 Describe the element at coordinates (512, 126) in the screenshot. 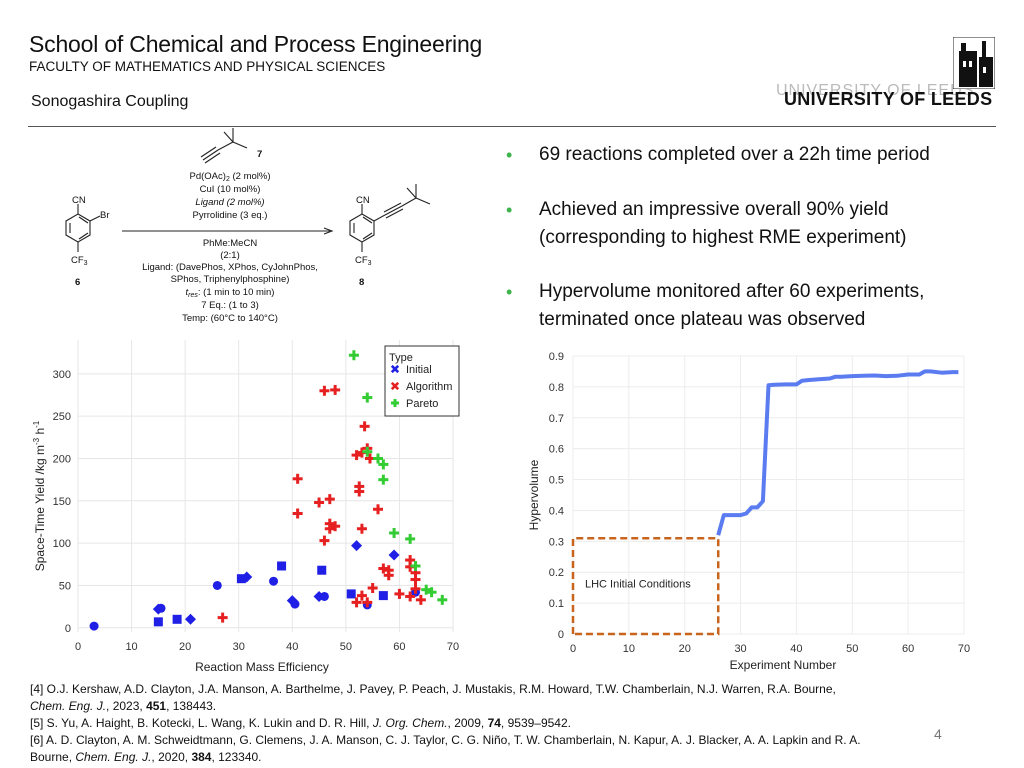

I see `header-divider` at that location.